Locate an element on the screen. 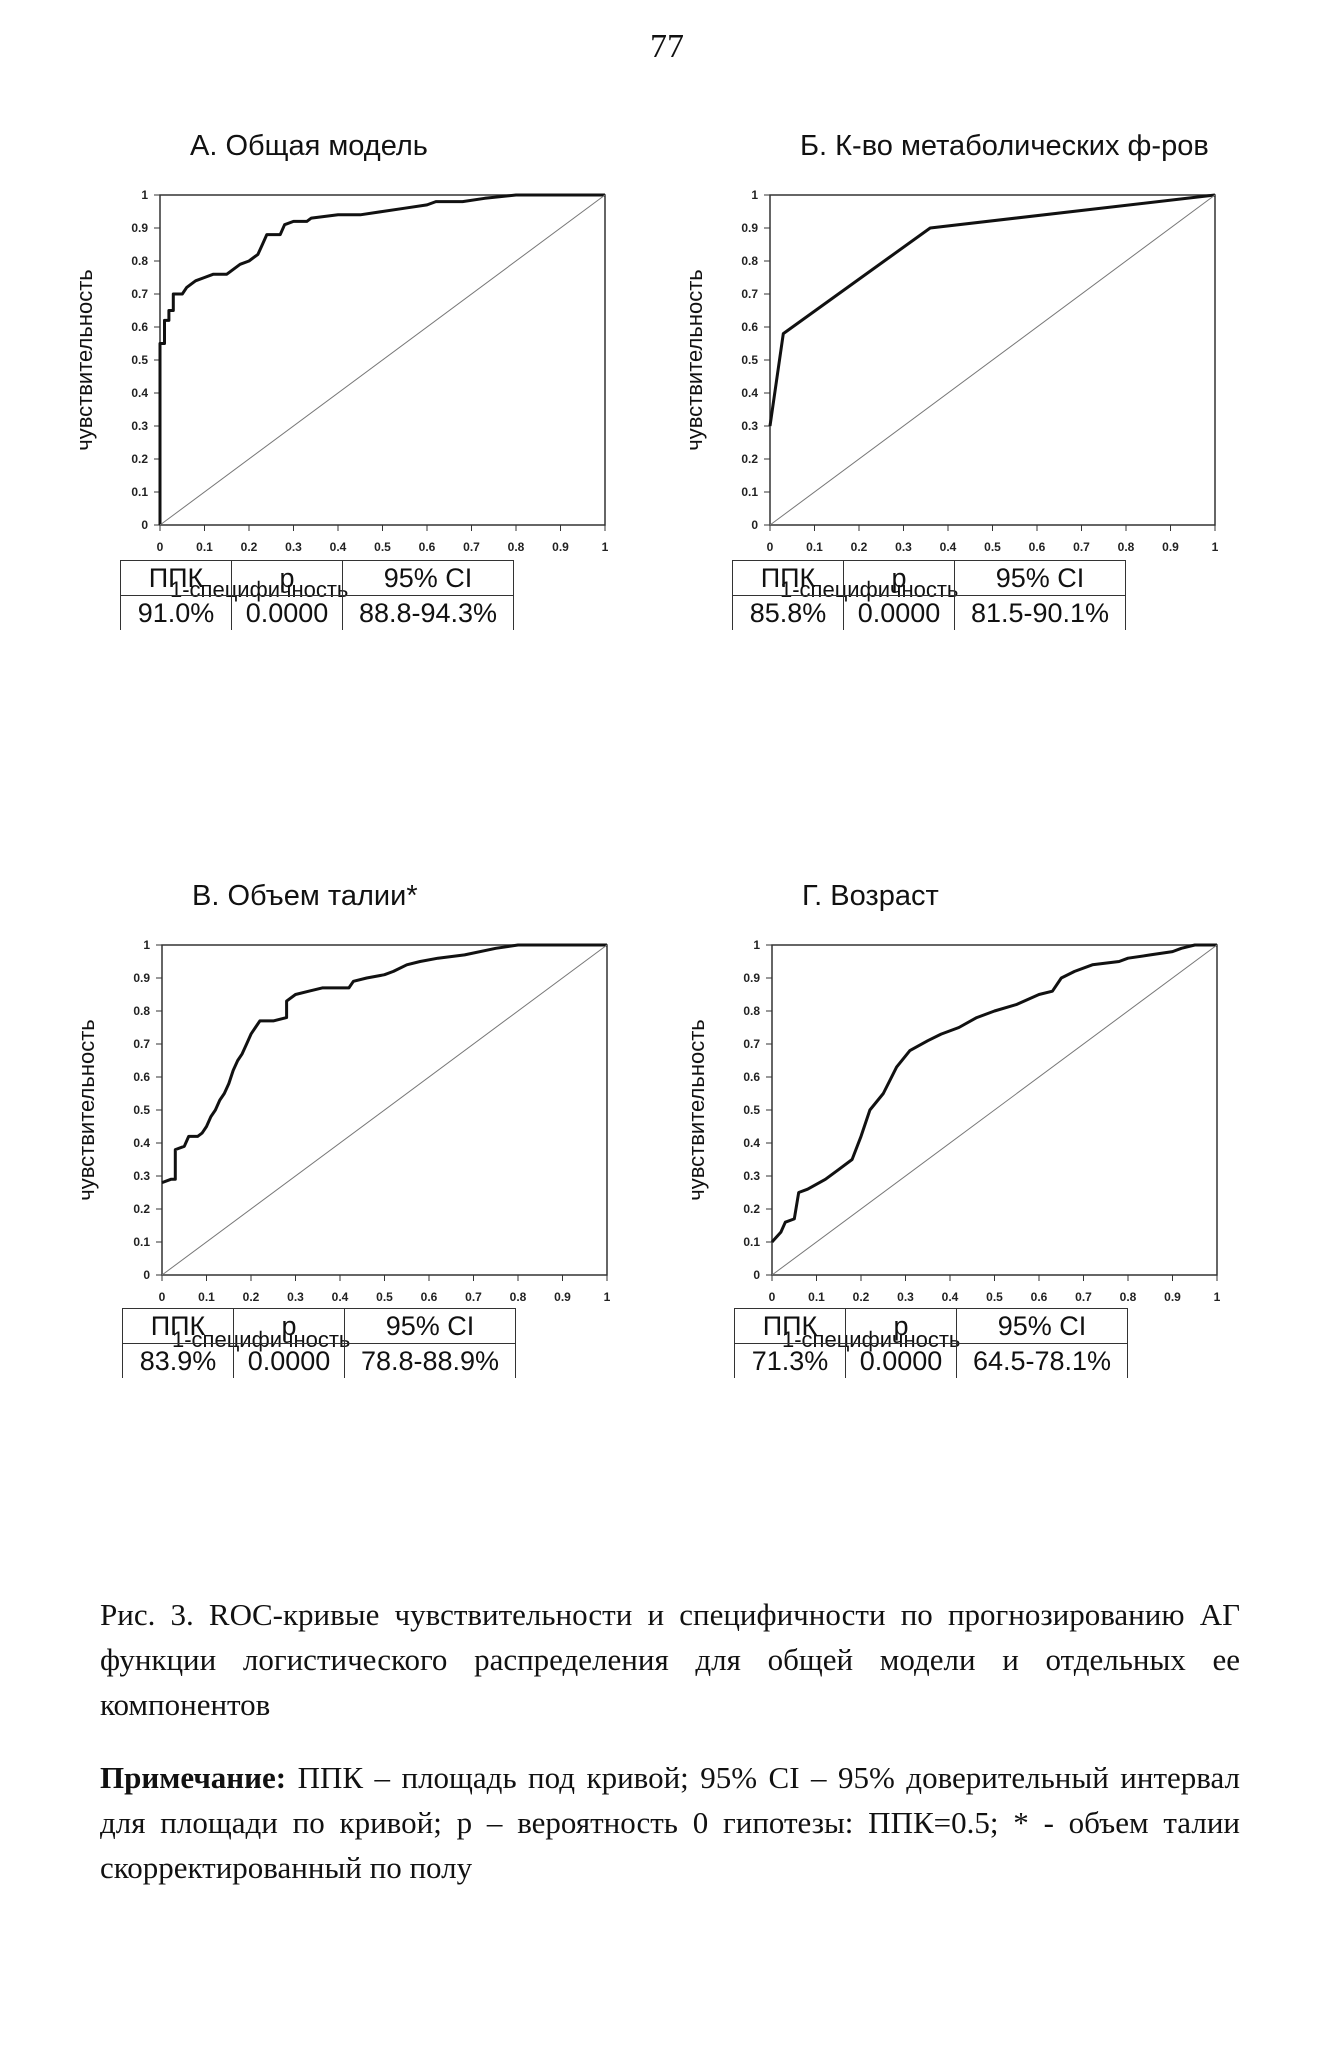 The width and height of the screenshot is (1334, 2050). page-number: 77 is located at coordinates (667, 46).